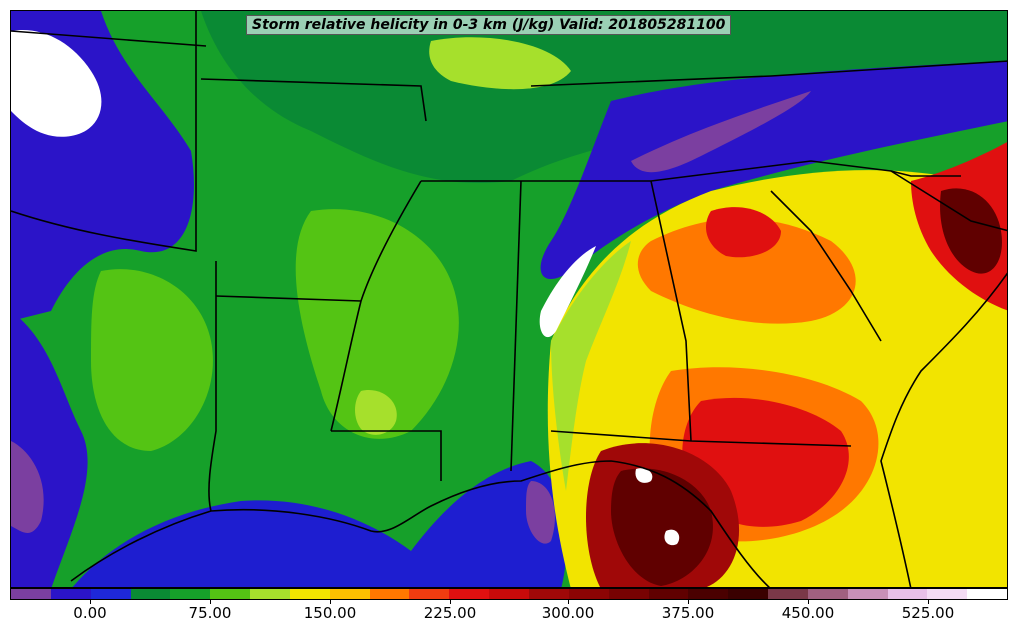 This screenshot has height=633, width=1018. Describe the element at coordinates (826, 266) in the screenshot. I see `border-georgia-sc` at that location.